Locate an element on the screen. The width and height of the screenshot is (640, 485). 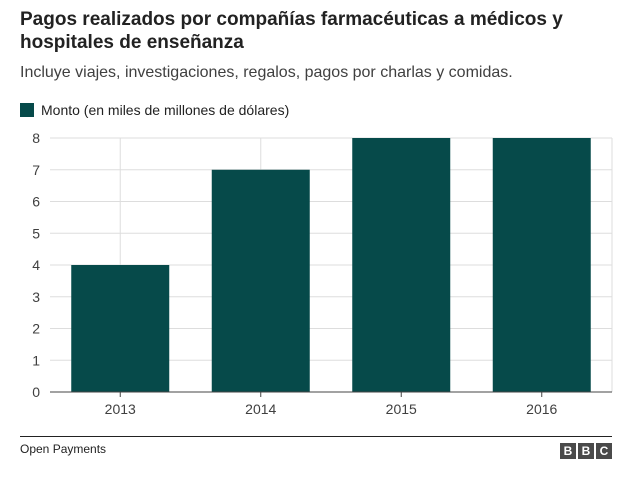
source-label: Open Payments is located at coordinates (63, 449).